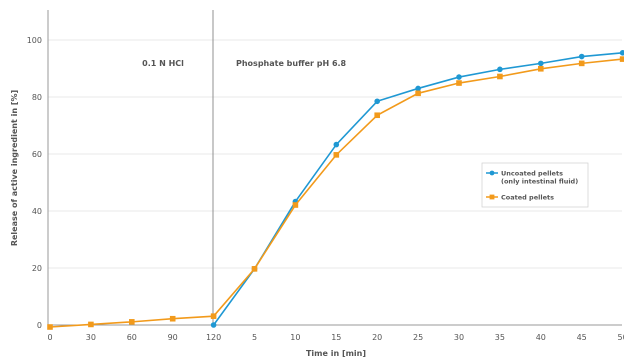  Describe the element at coordinates (527, 198) in the screenshot. I see `legend-label-coated: Coated pellets` at that location.